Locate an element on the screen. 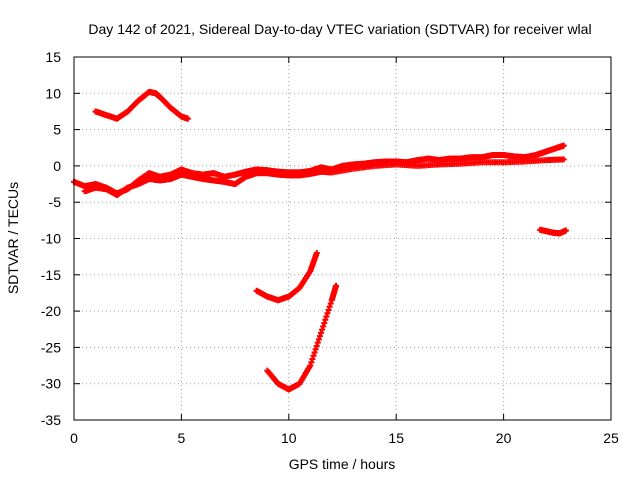 The width and height of the screenshot is (640, 480). y-tick-label: -30 is located at coordinates (51, 384).